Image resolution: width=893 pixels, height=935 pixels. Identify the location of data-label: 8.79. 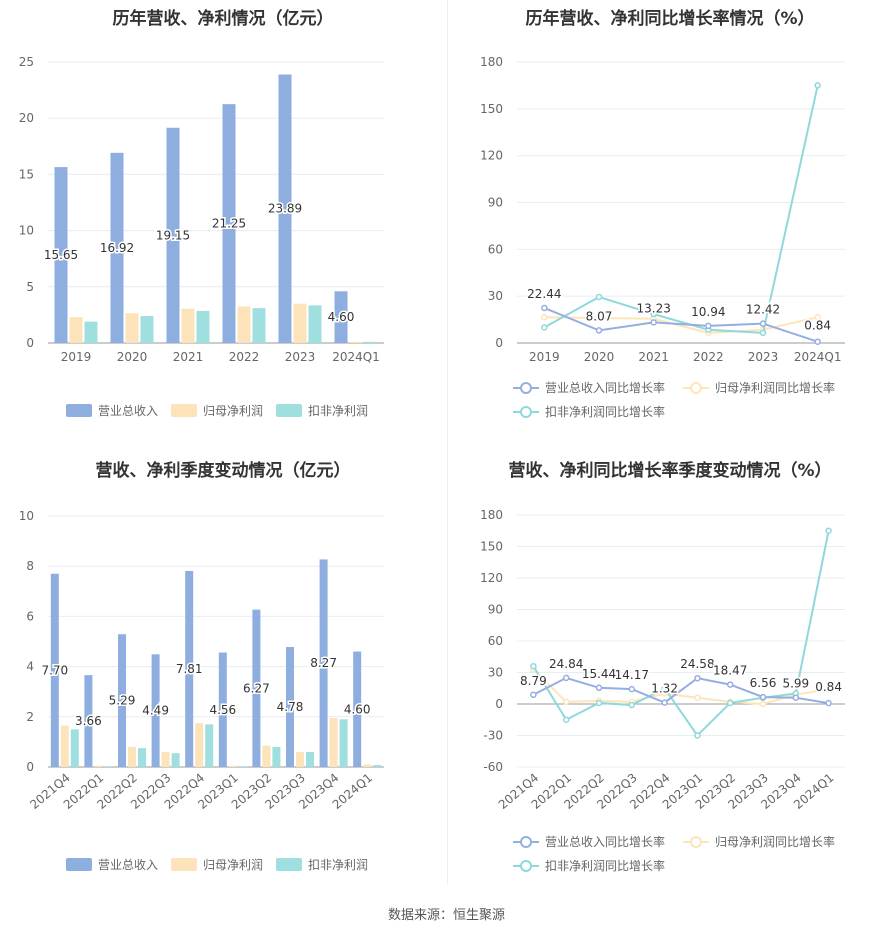
(533, 681).